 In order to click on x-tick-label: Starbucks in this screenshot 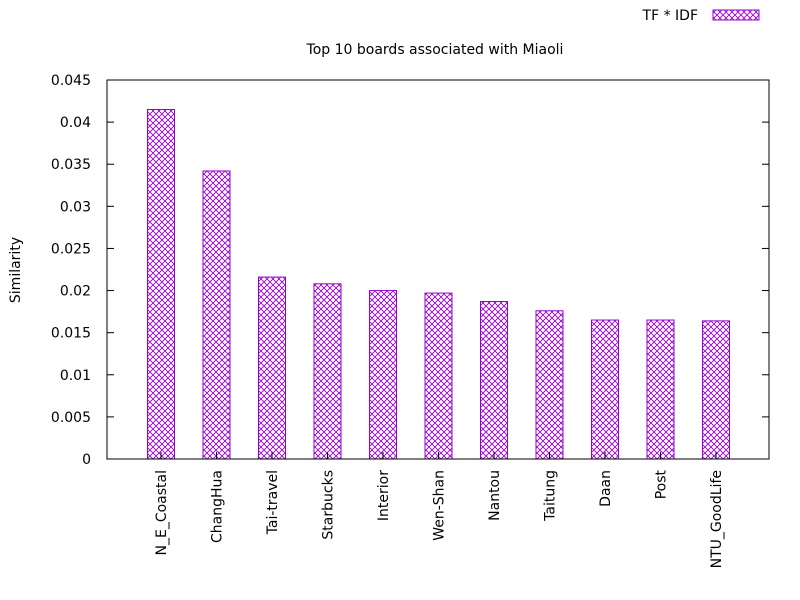, I will do `click(329, 505)`.